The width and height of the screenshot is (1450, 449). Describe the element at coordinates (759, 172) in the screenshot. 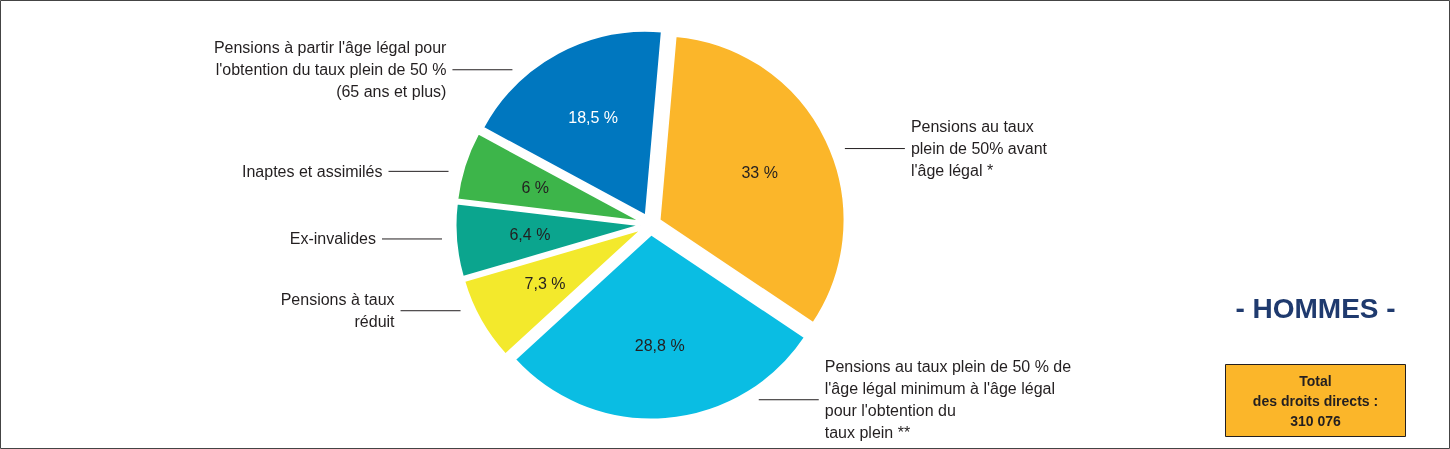

I see `data-label: 33 %` at that location.